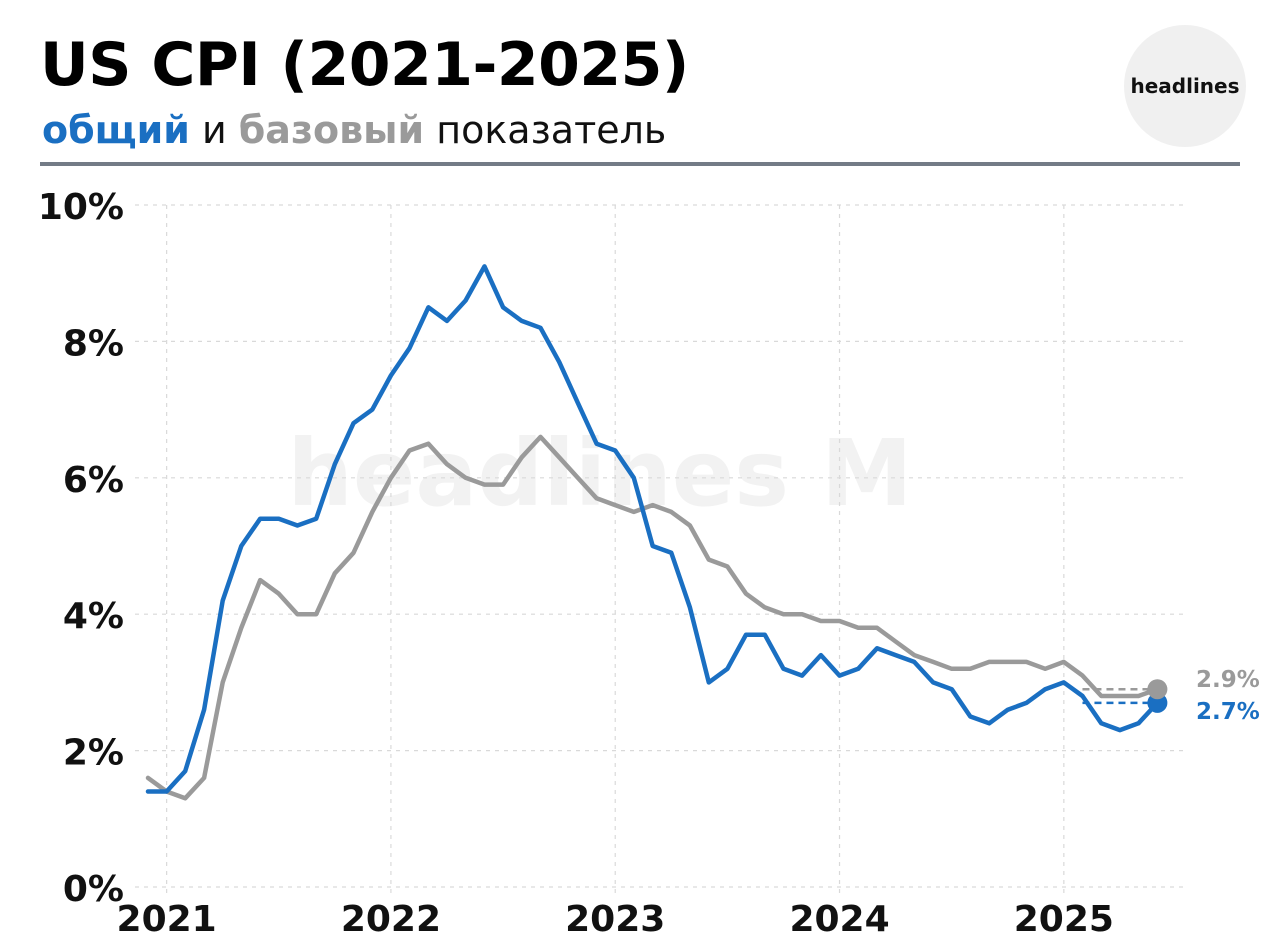 This screenshot has width=1280, height=951. What do you see at coordinates (93, 343) in the screenshot?
I see `y-tick-label: 8%` at bounding box center [93, 343].